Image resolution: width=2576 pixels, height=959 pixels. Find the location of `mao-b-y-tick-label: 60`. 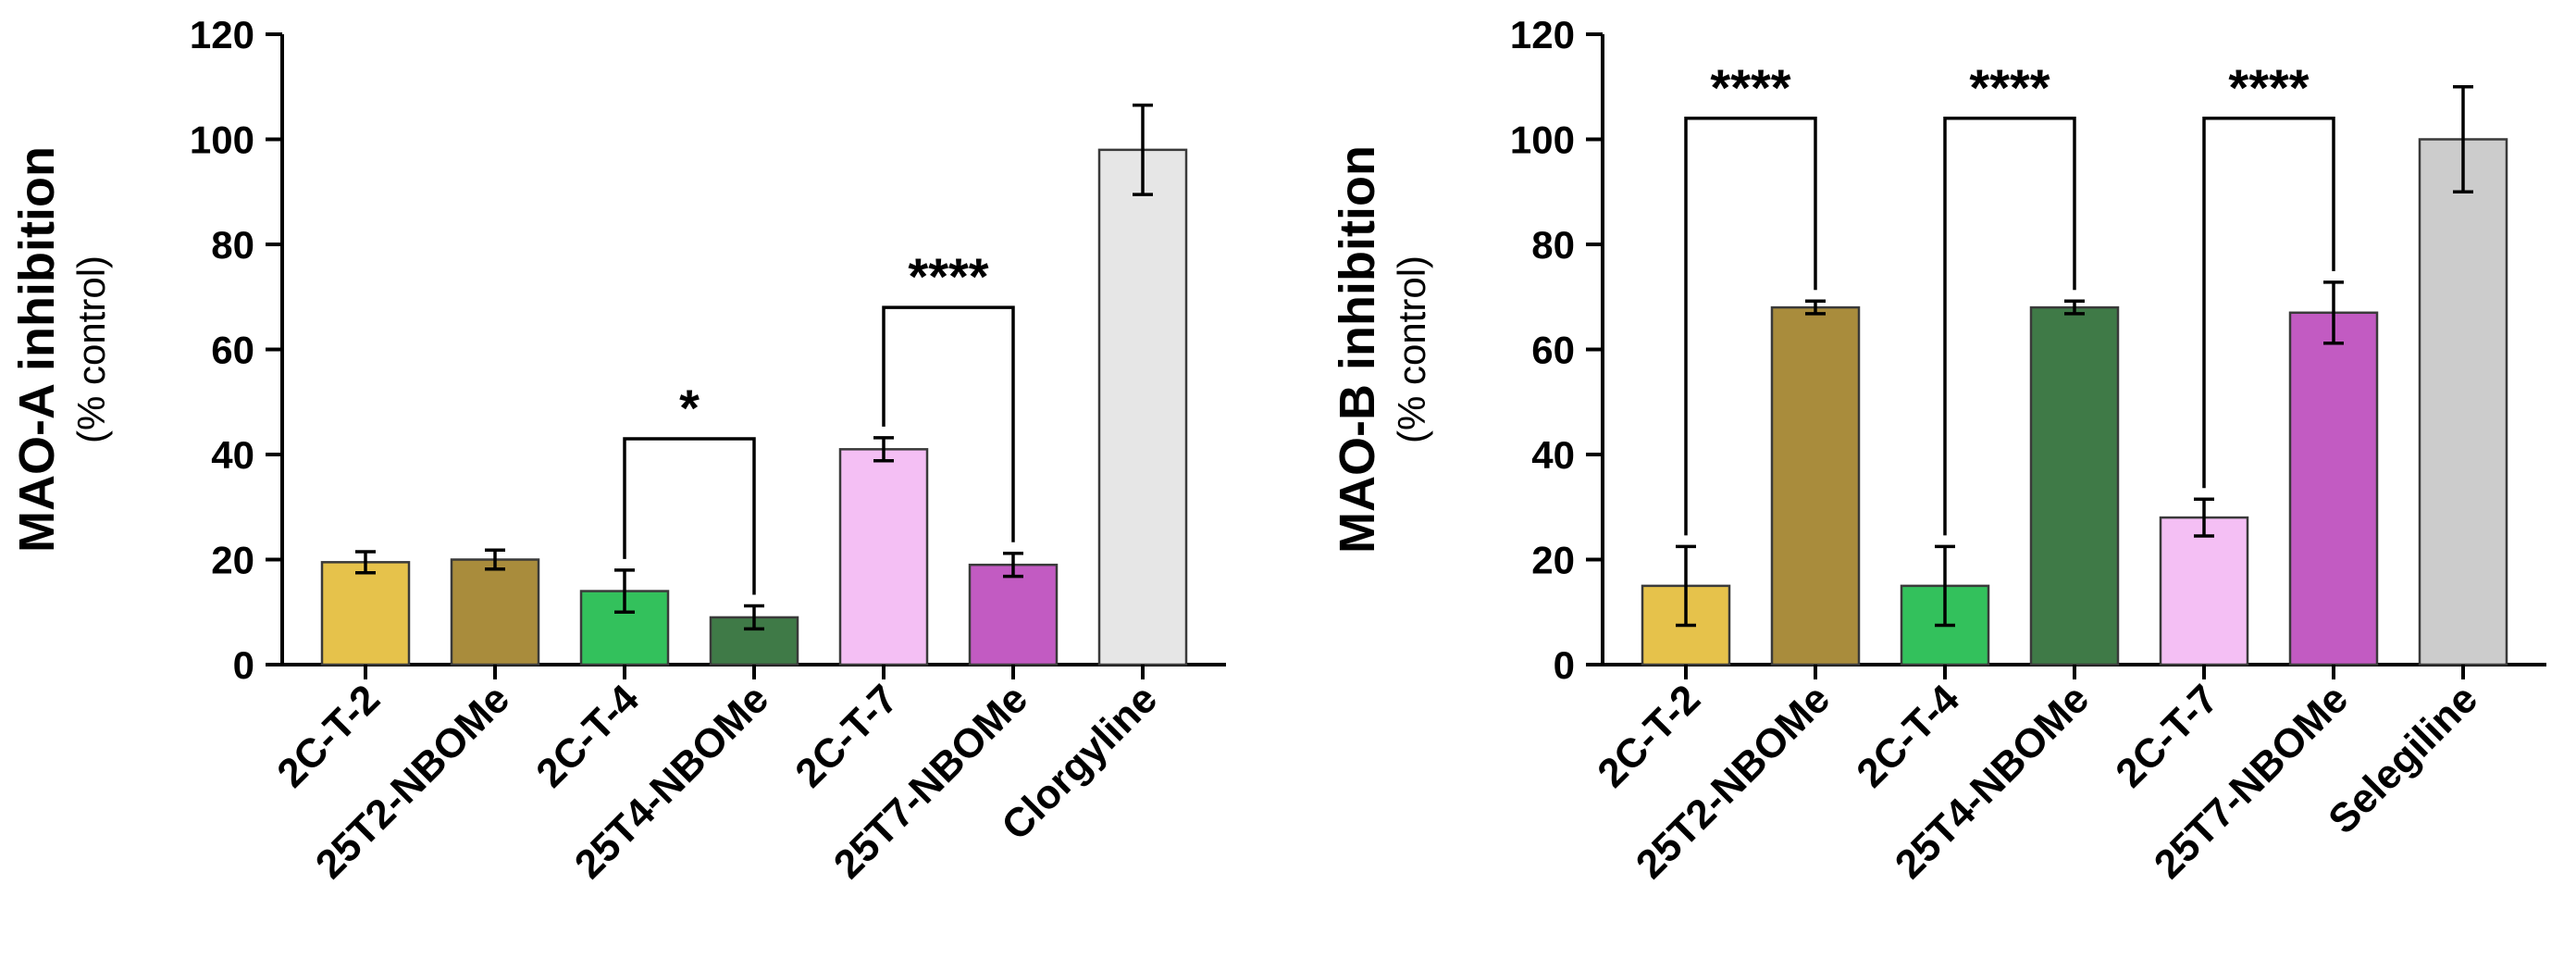

mao-b-y-tick-label: 60 is located at coordinates (1553, 350).